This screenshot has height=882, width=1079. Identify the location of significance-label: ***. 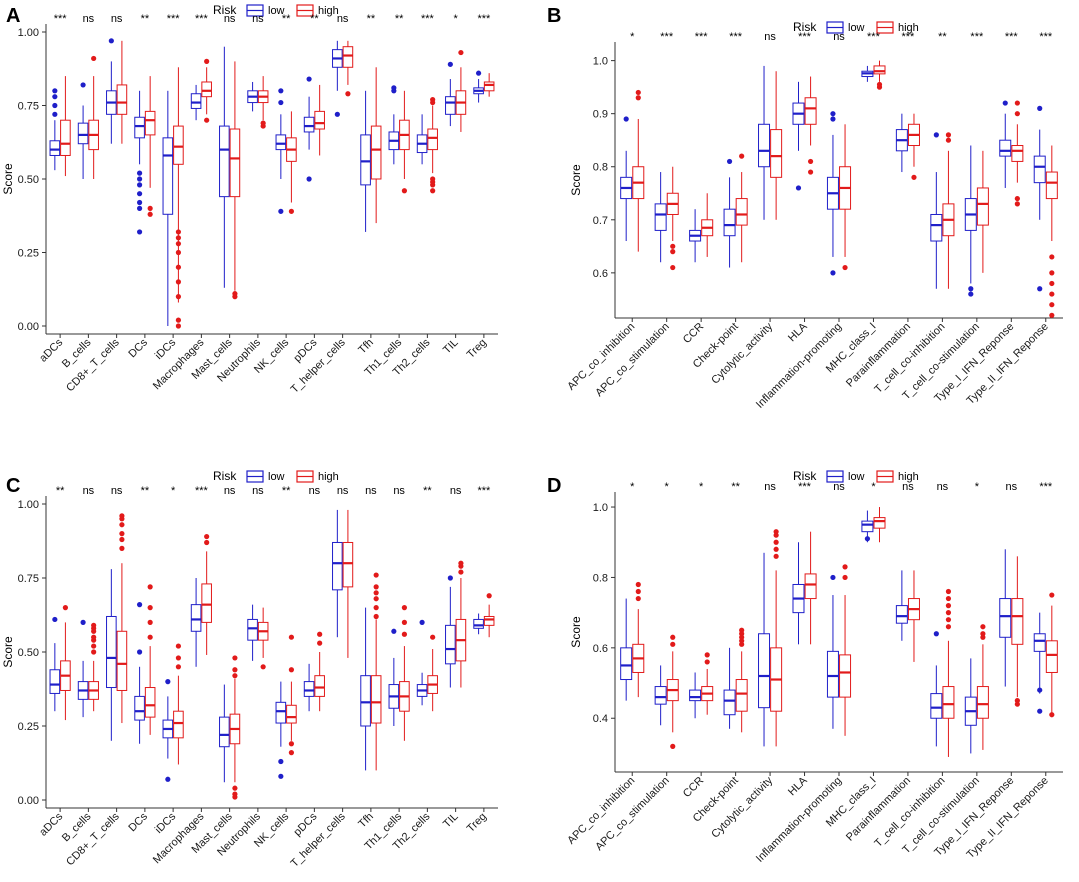
(484, 19).